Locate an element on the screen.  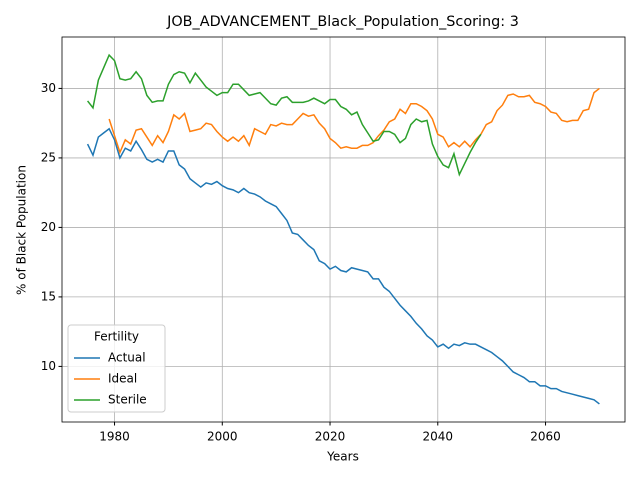
legend-label: Ideal is located at coordinates (122, 379).